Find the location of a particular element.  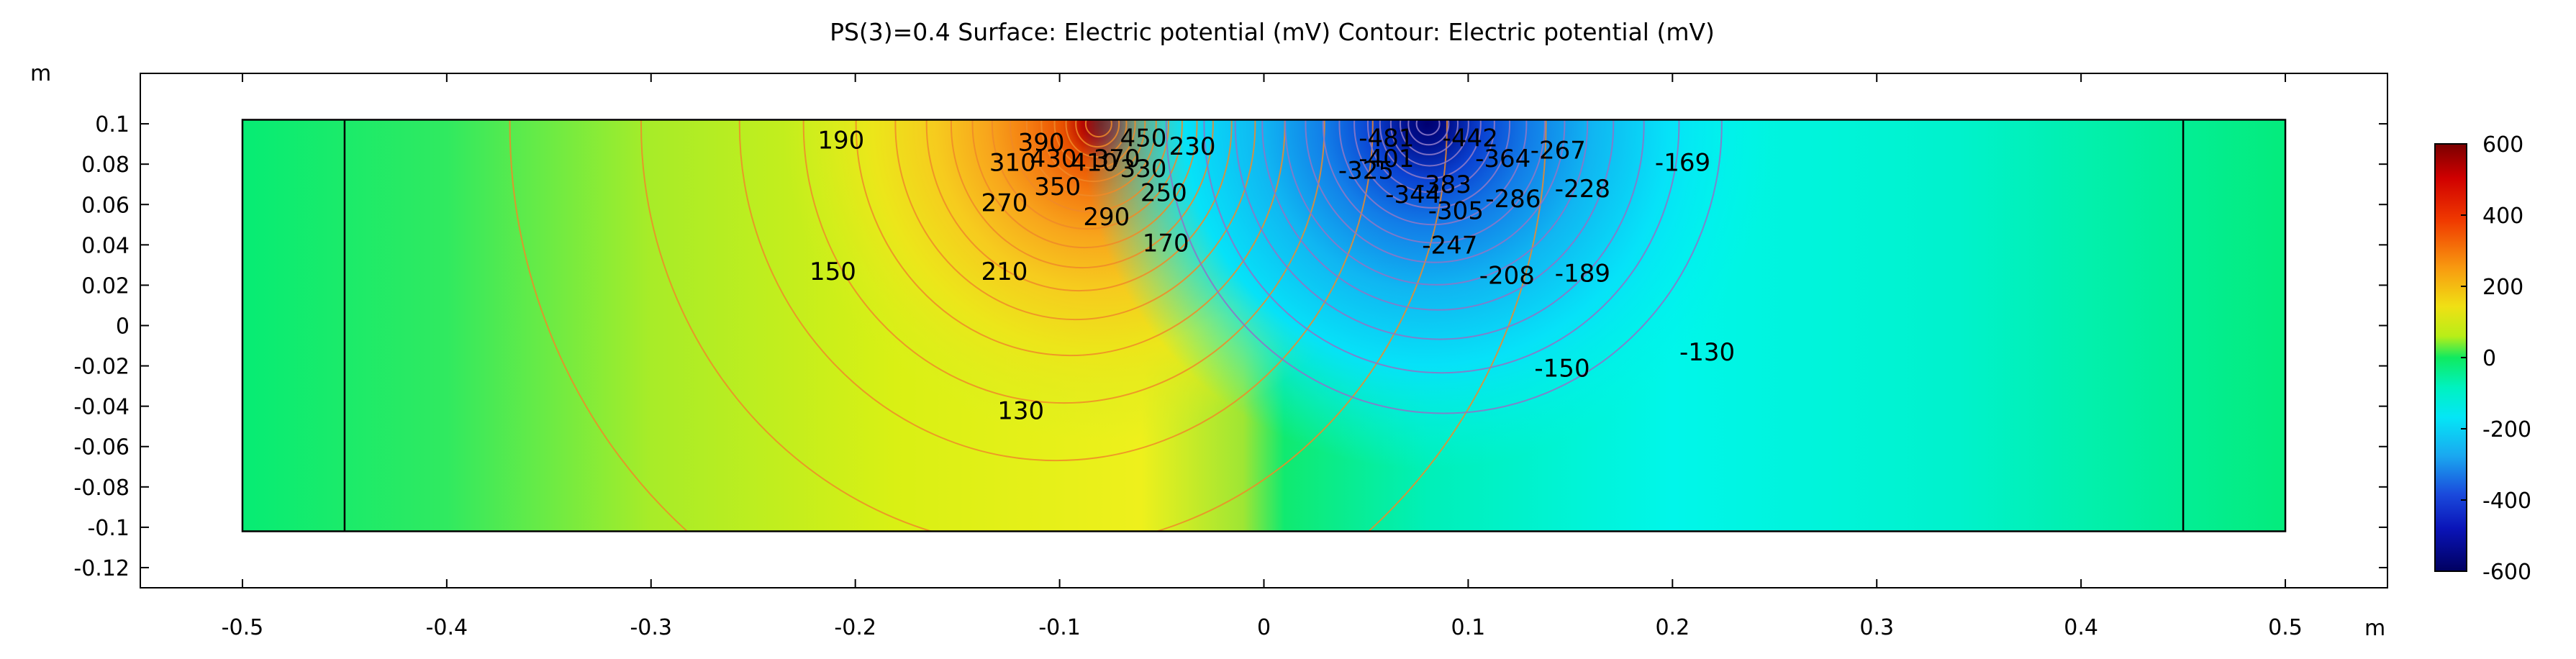

contour-label: 410 is located at coordinates (1094, 163).